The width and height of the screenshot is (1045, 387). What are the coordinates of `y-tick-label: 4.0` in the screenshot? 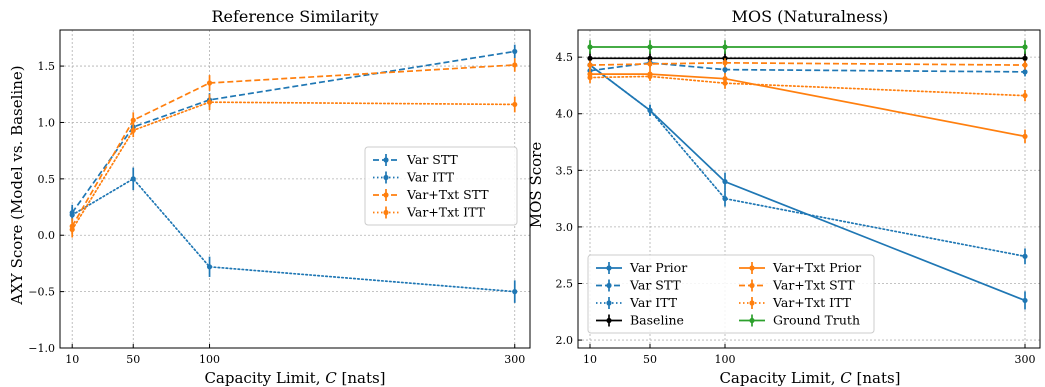 It's located at (565, 114).